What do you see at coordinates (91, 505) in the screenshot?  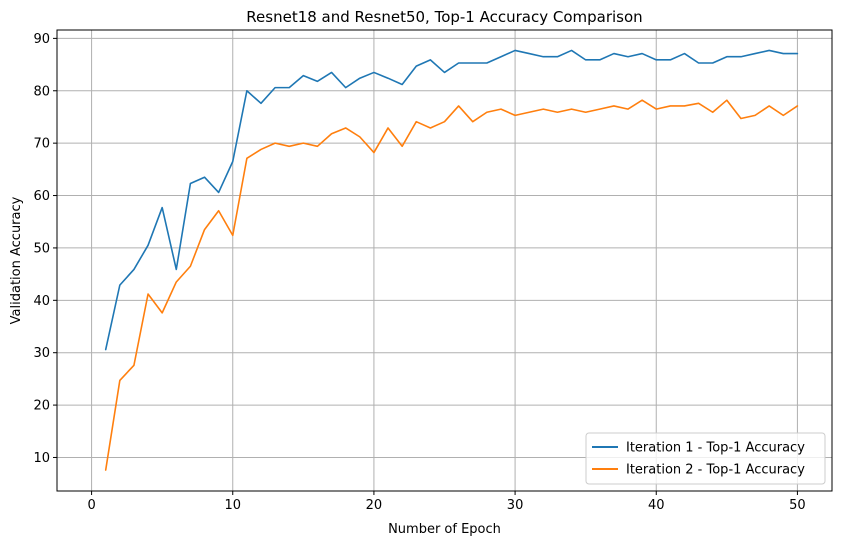 I see `x-tick-label: 0` at bounding box center [91, 505].